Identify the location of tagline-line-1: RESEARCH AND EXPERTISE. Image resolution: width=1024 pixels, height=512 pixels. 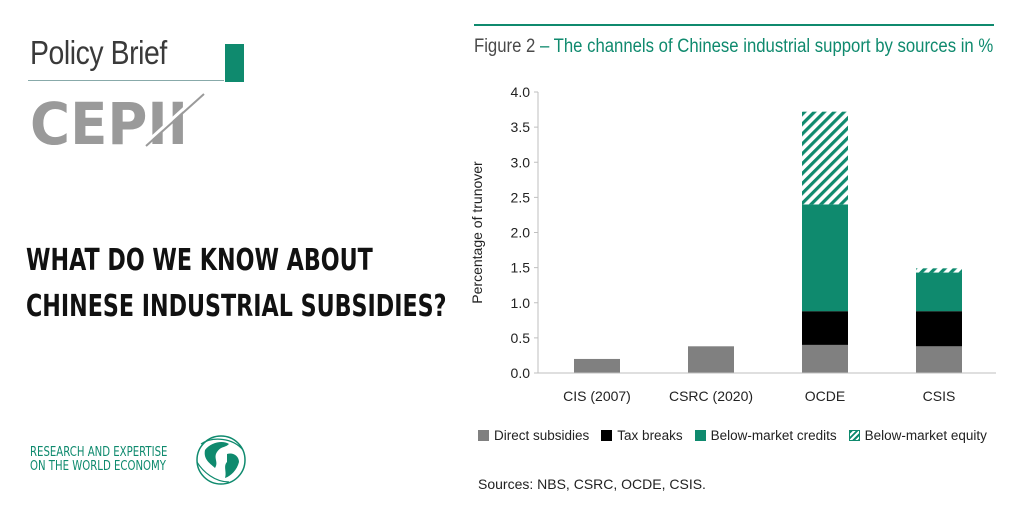
(99, 452).